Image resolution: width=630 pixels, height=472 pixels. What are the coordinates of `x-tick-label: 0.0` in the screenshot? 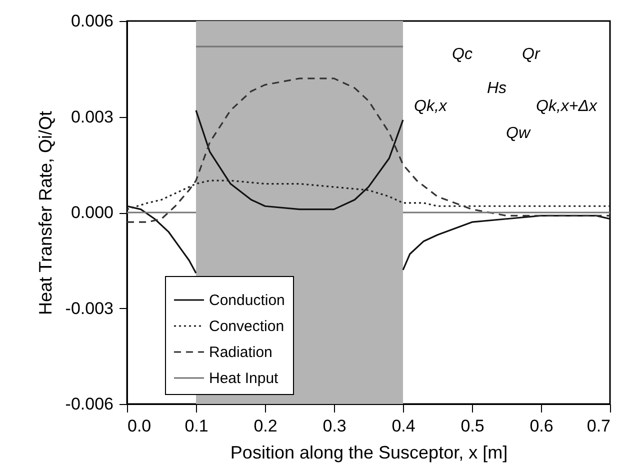 It's located at (140, 426).